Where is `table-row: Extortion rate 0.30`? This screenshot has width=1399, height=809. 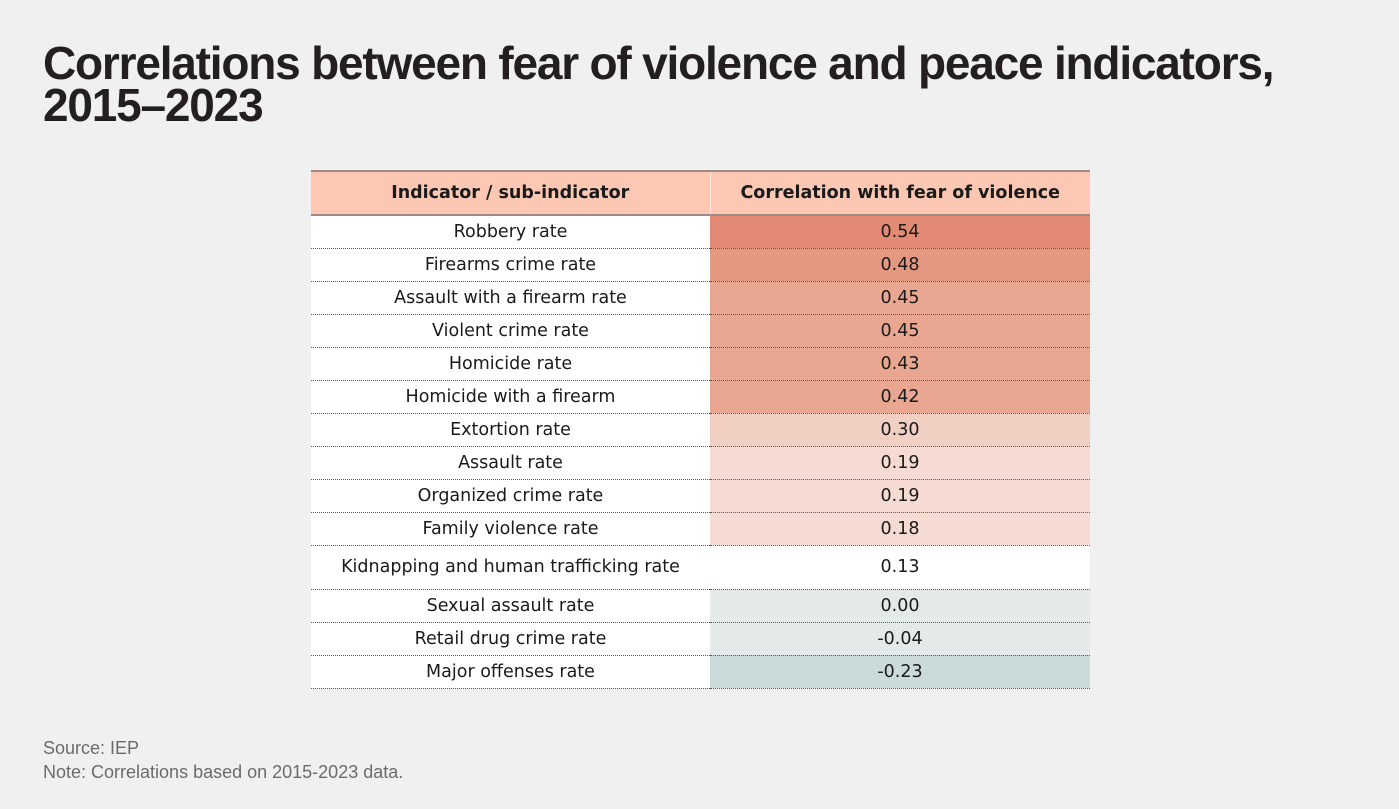 table-row: Extortion rate 0.30 is located at coordinates (700, 430).